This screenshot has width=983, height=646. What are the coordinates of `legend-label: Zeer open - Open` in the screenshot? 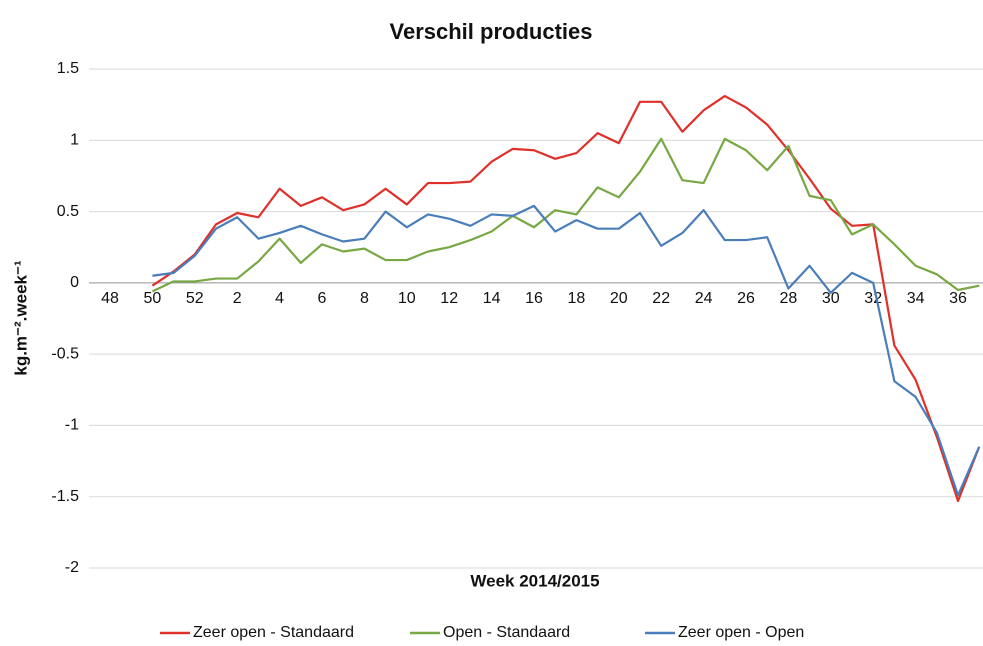 It's located at (741, 632).